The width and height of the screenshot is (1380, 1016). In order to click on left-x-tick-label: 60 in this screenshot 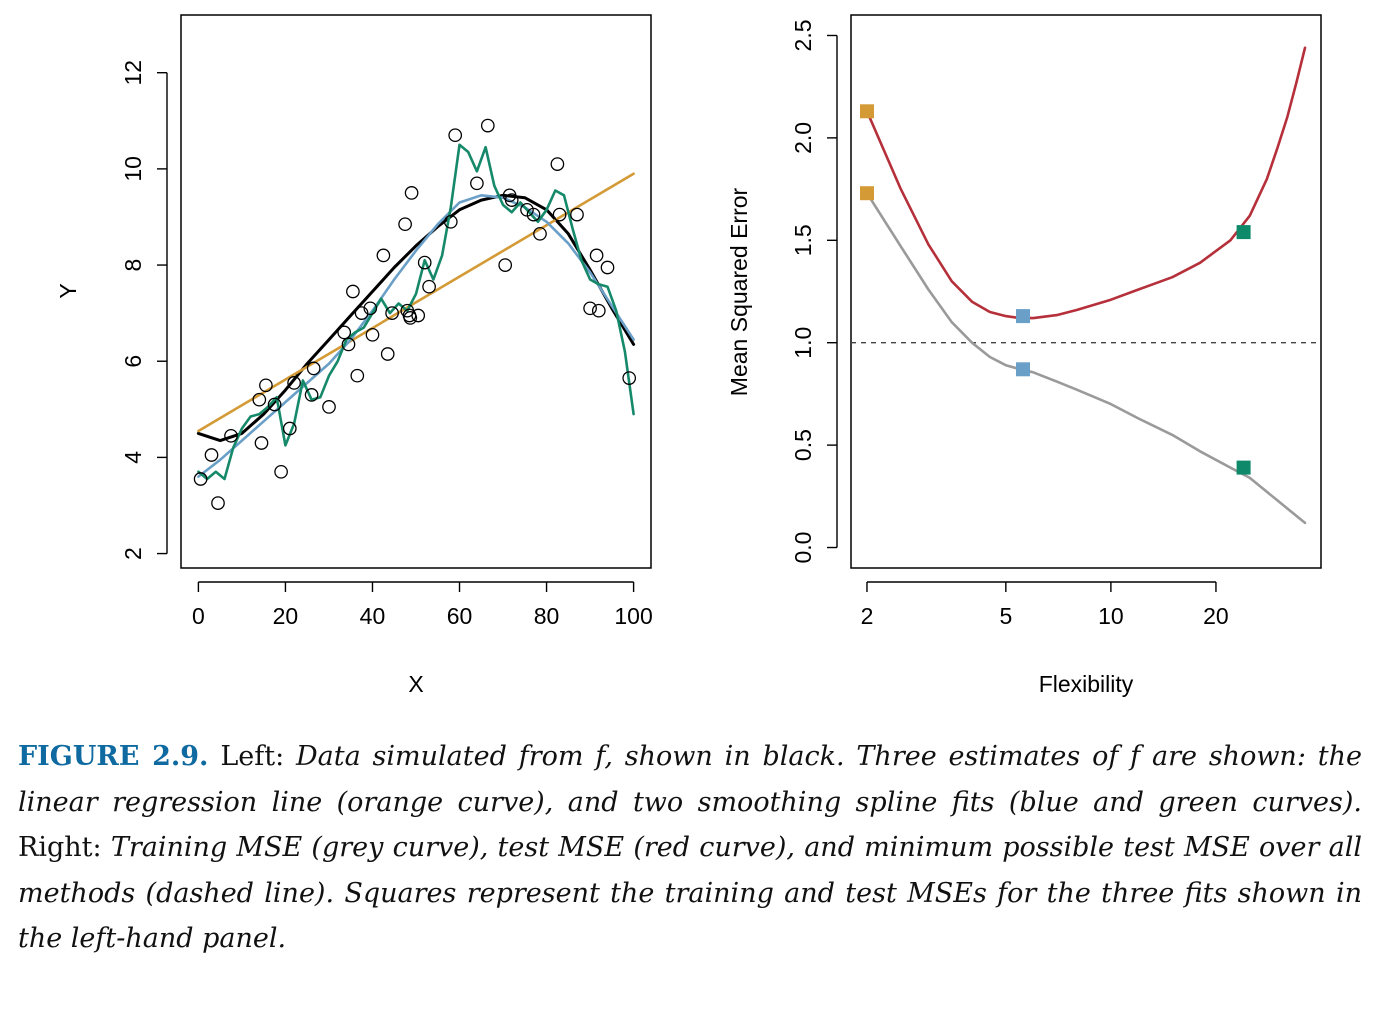, I will do `click(460, 616)`.